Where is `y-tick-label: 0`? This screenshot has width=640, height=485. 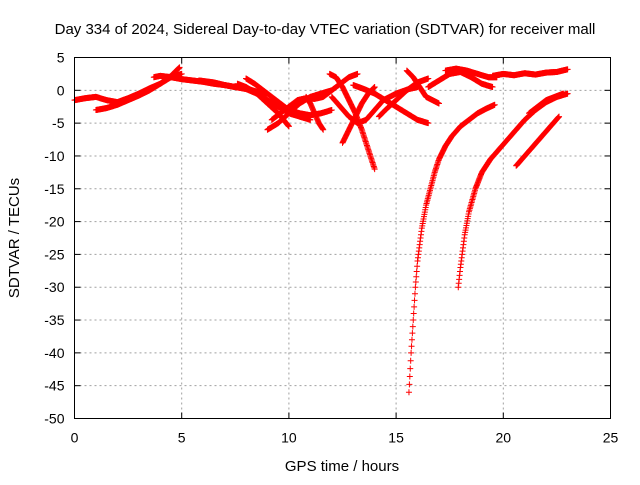
y-tick-label: 0 is located at coordinates (61, 90).